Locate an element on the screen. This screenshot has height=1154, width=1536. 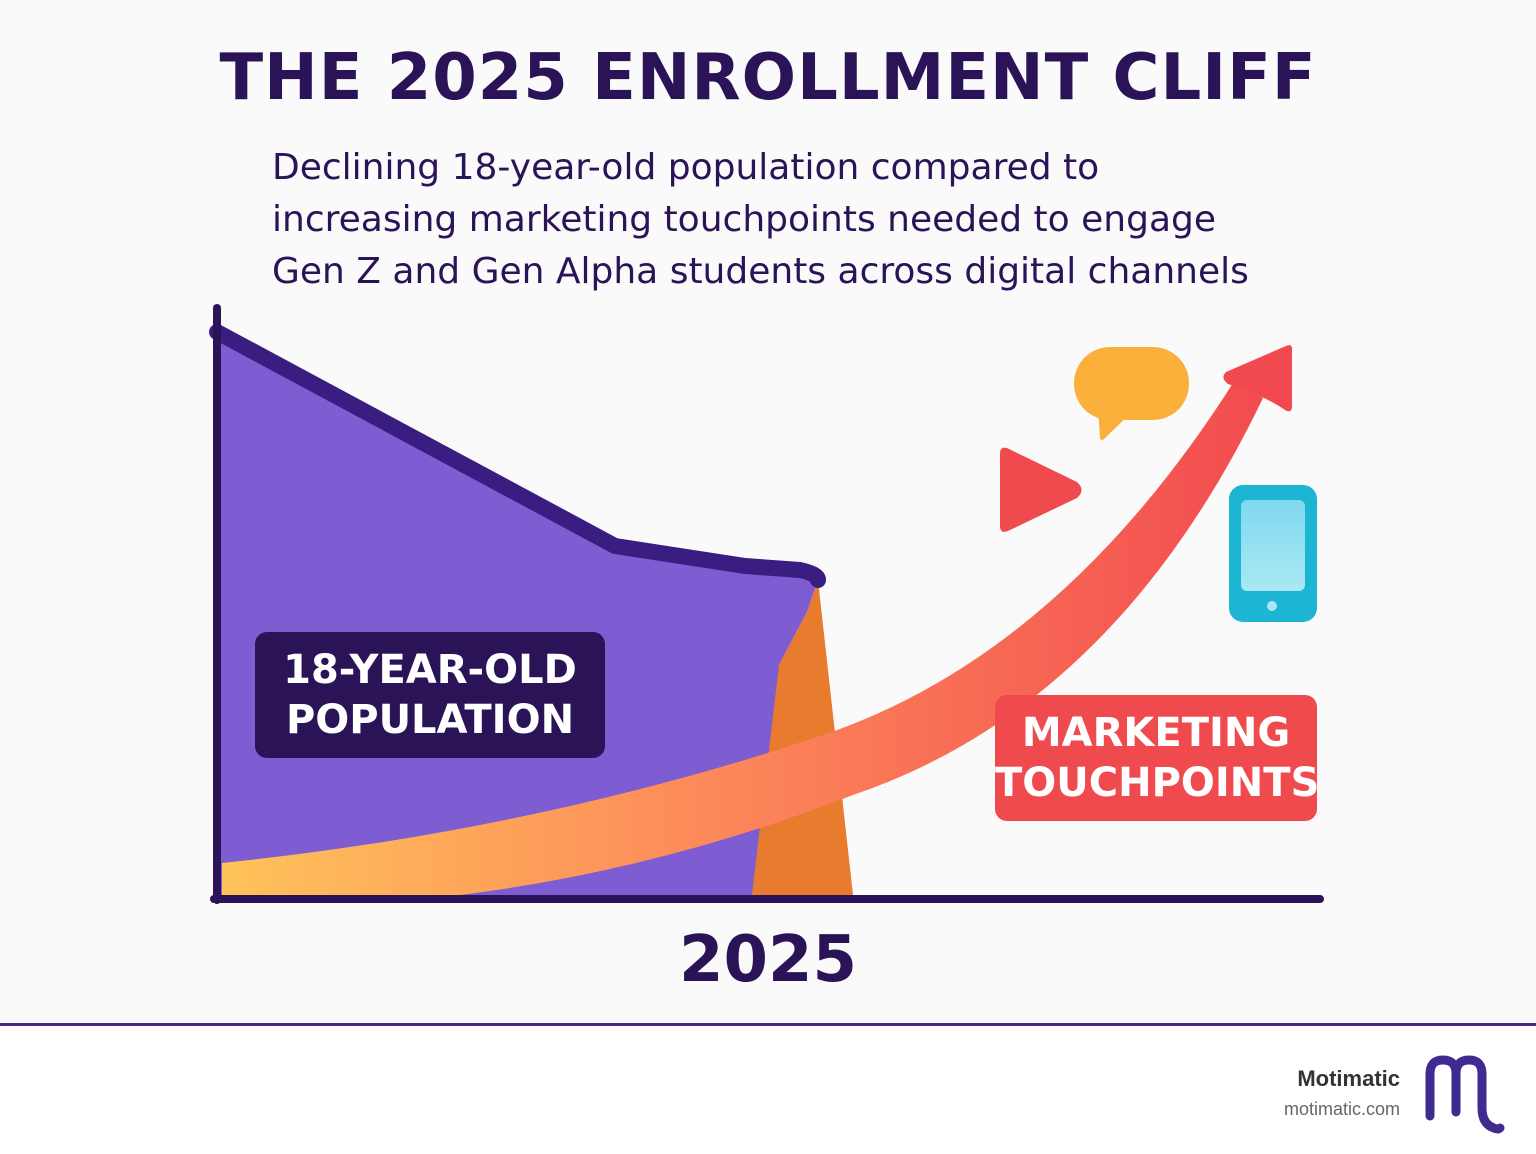
chat-bubble-icon is located at coordinates (1131, 393).